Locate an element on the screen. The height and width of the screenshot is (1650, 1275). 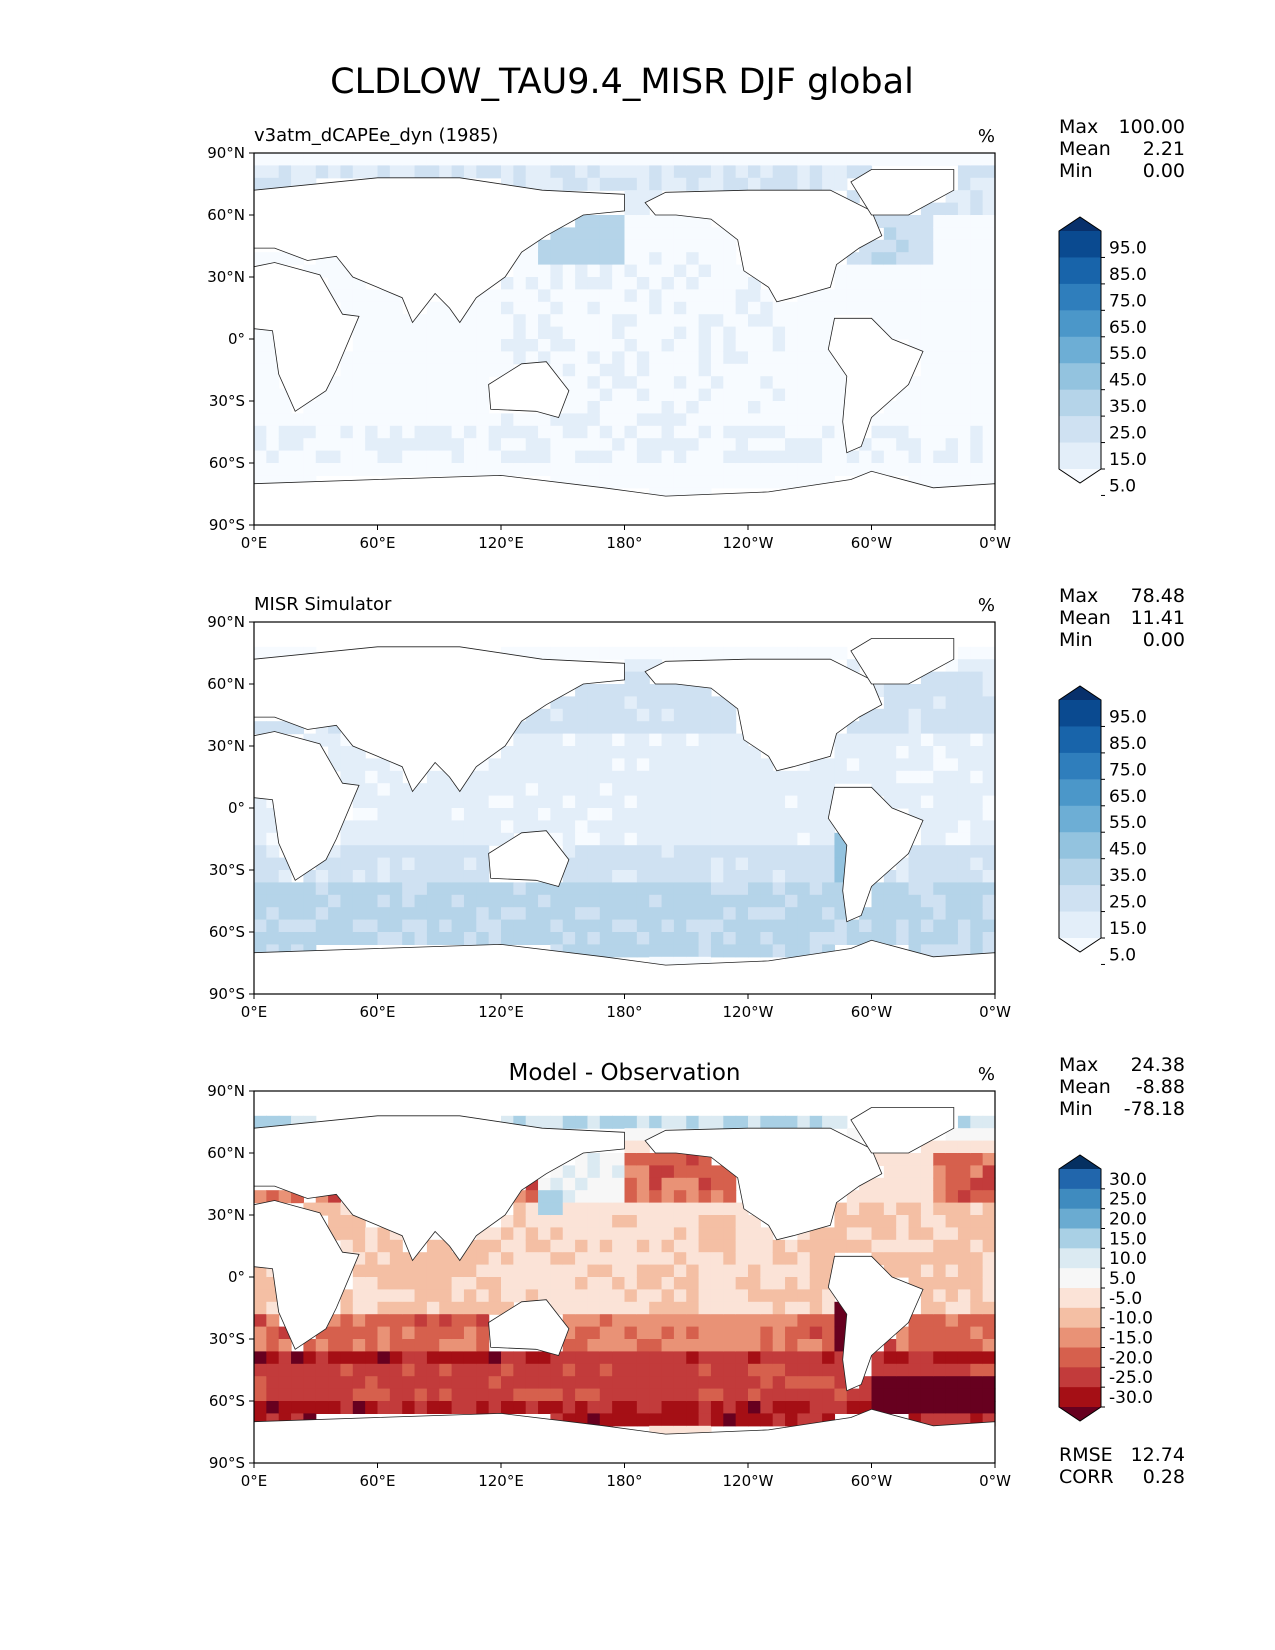
y-tick-label: 30°N is located at coordinates (226, 746).